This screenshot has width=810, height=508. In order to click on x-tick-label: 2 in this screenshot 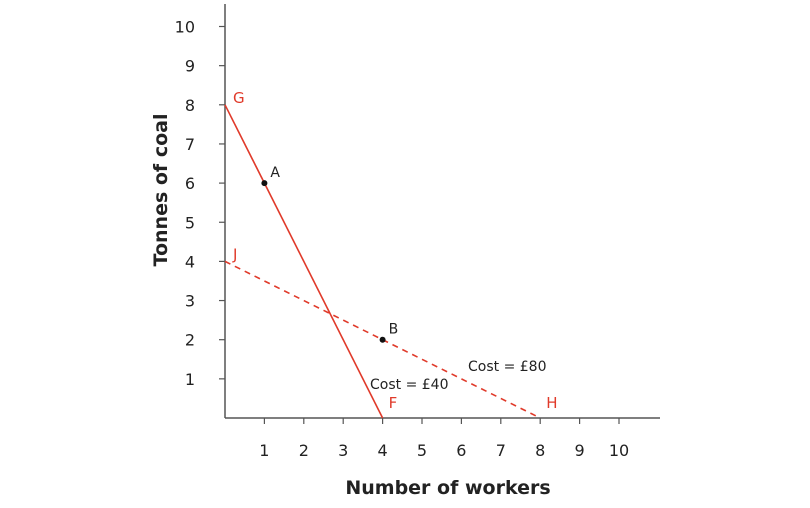, I will do `click(304, 450)`.